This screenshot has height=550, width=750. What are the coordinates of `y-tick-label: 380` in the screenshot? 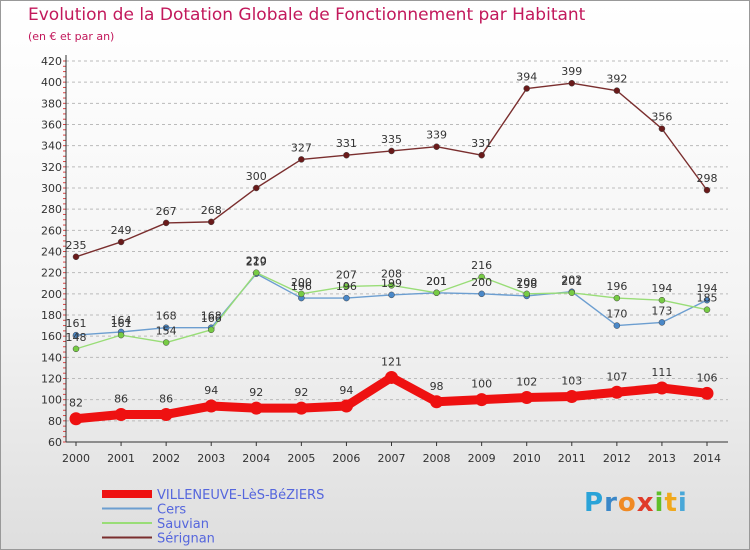 It's located at (51, 103).